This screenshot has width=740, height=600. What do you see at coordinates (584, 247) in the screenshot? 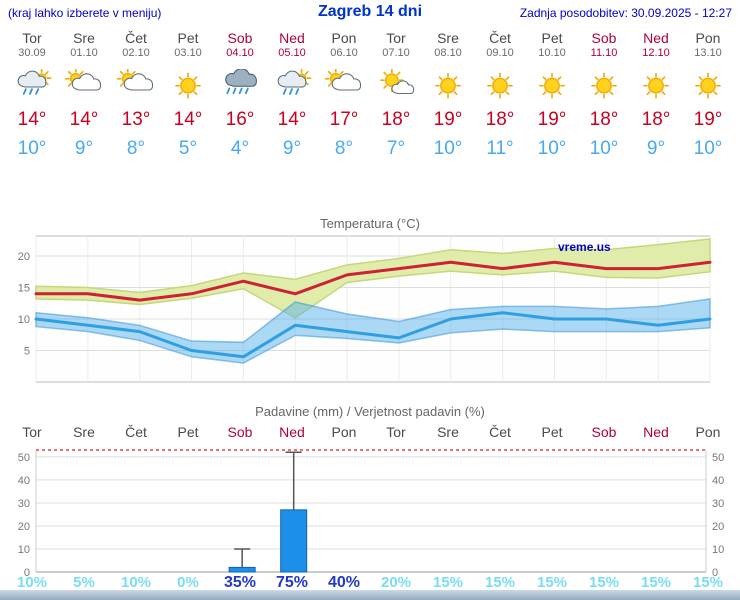
I see `watermark: vreme.us` at bounding box center [584, 247].